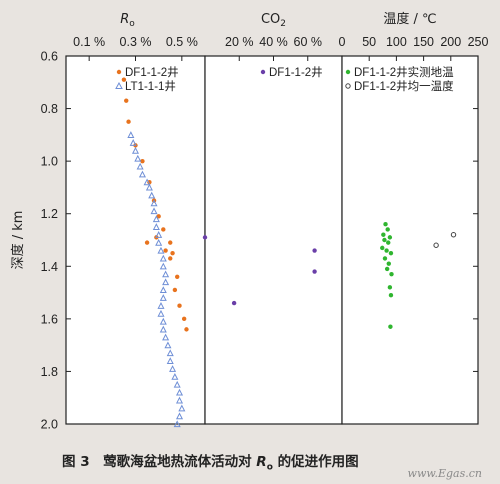 This screenshot has height=484, width=500. I want to click on y-axis: 0.6 0.8 1.0 1.2 1.4 1.6 1.8 2.0 深度 / km, so click(40, 241).